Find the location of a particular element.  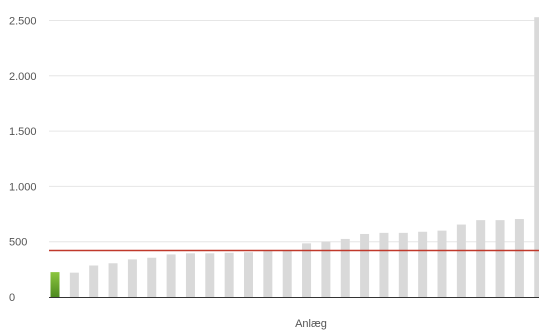

y-tick-label: 500 is located at coordinates (18, 243).